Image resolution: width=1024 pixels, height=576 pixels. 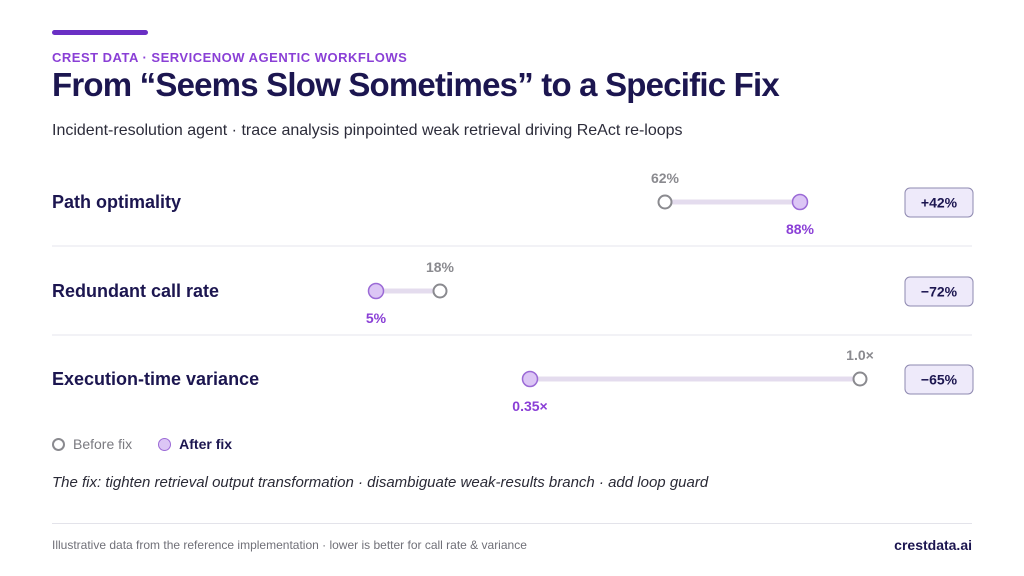 I want to click on change-badge-label: −72%, so click(x=939, y=292).